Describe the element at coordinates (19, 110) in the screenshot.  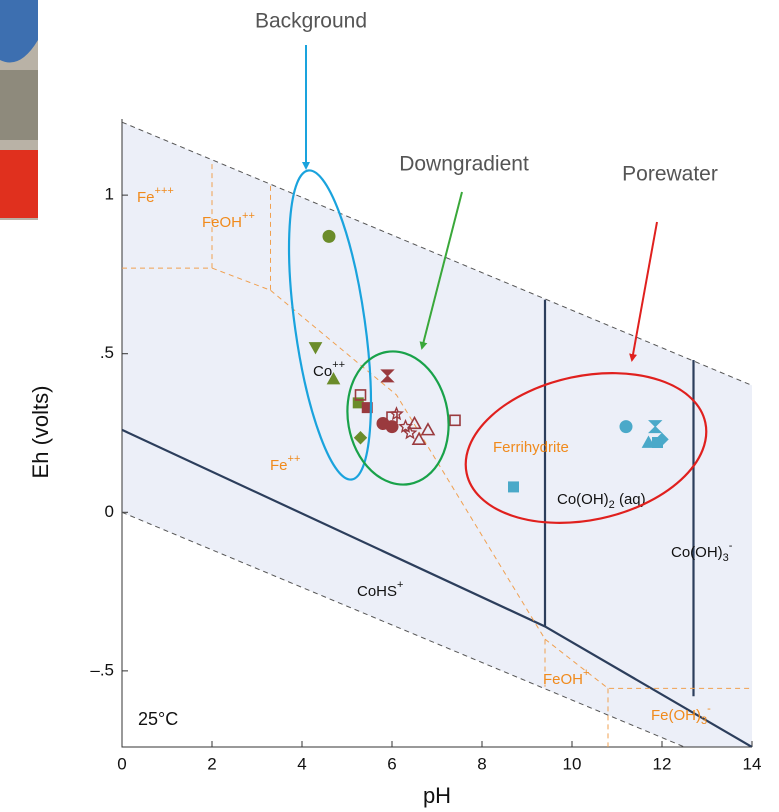
I see `photo-crop` at that location.